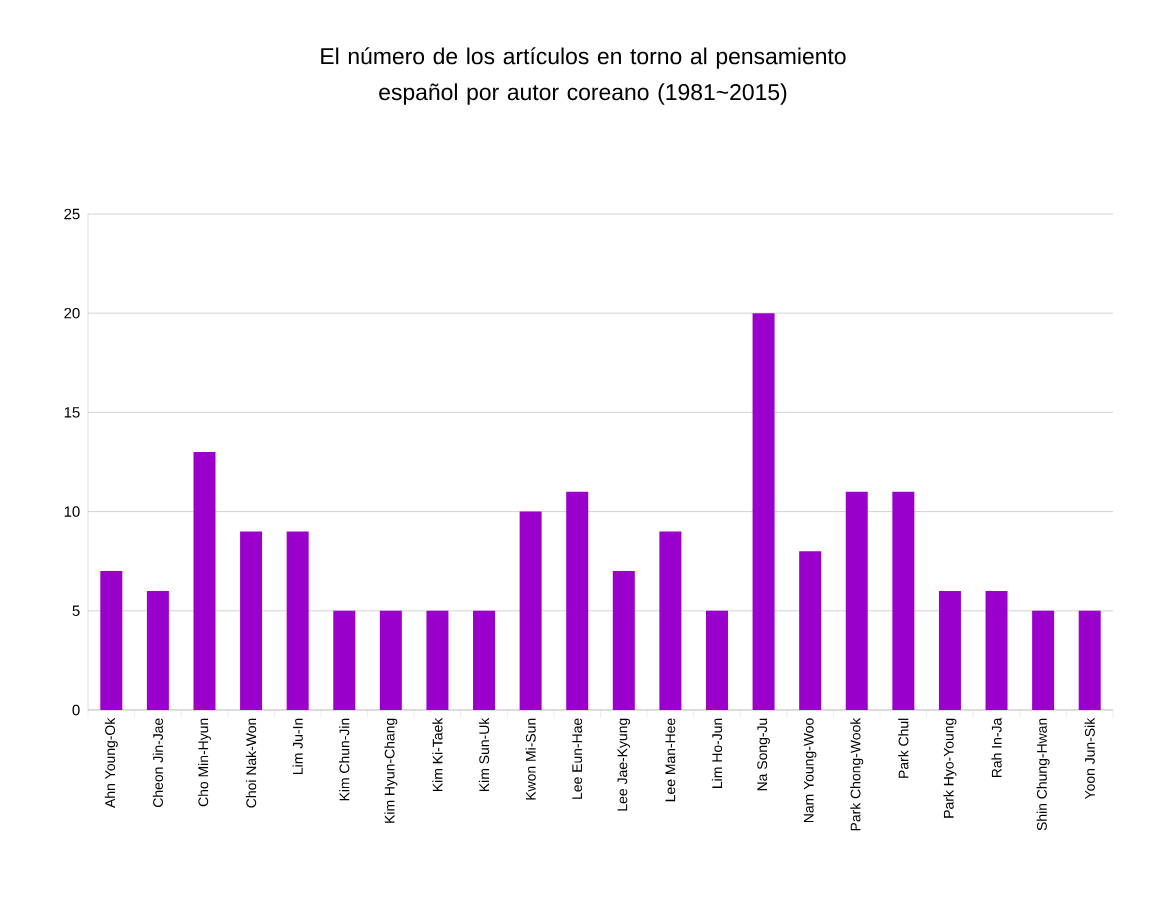 Image resolution: width=1167 pixels, height=911 pixels. What do you see at coordinates (903, 748) in the screenshot?
I see `x-tick-label: Park Chul` at bounding box center [903, 748].